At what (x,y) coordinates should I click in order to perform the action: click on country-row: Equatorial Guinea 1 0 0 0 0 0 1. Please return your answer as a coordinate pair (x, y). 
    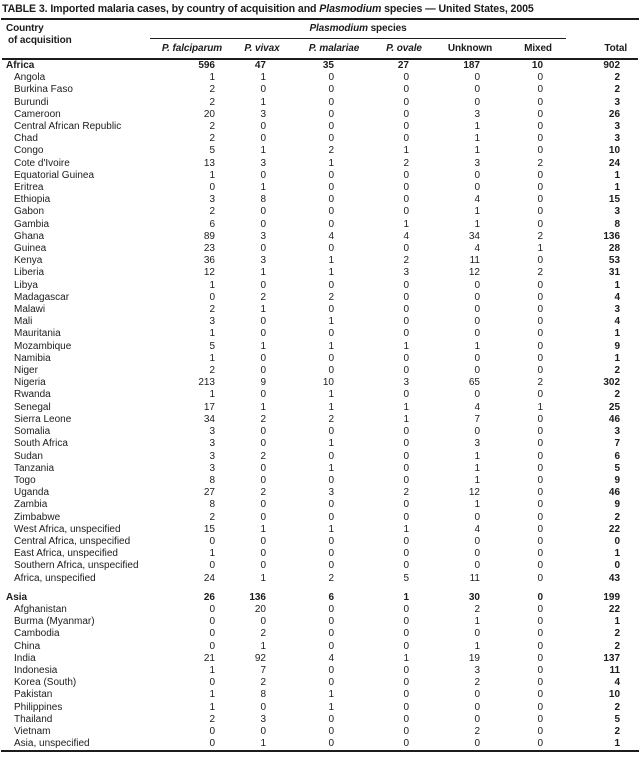
    Looking at the image, I should click on (320, 176).